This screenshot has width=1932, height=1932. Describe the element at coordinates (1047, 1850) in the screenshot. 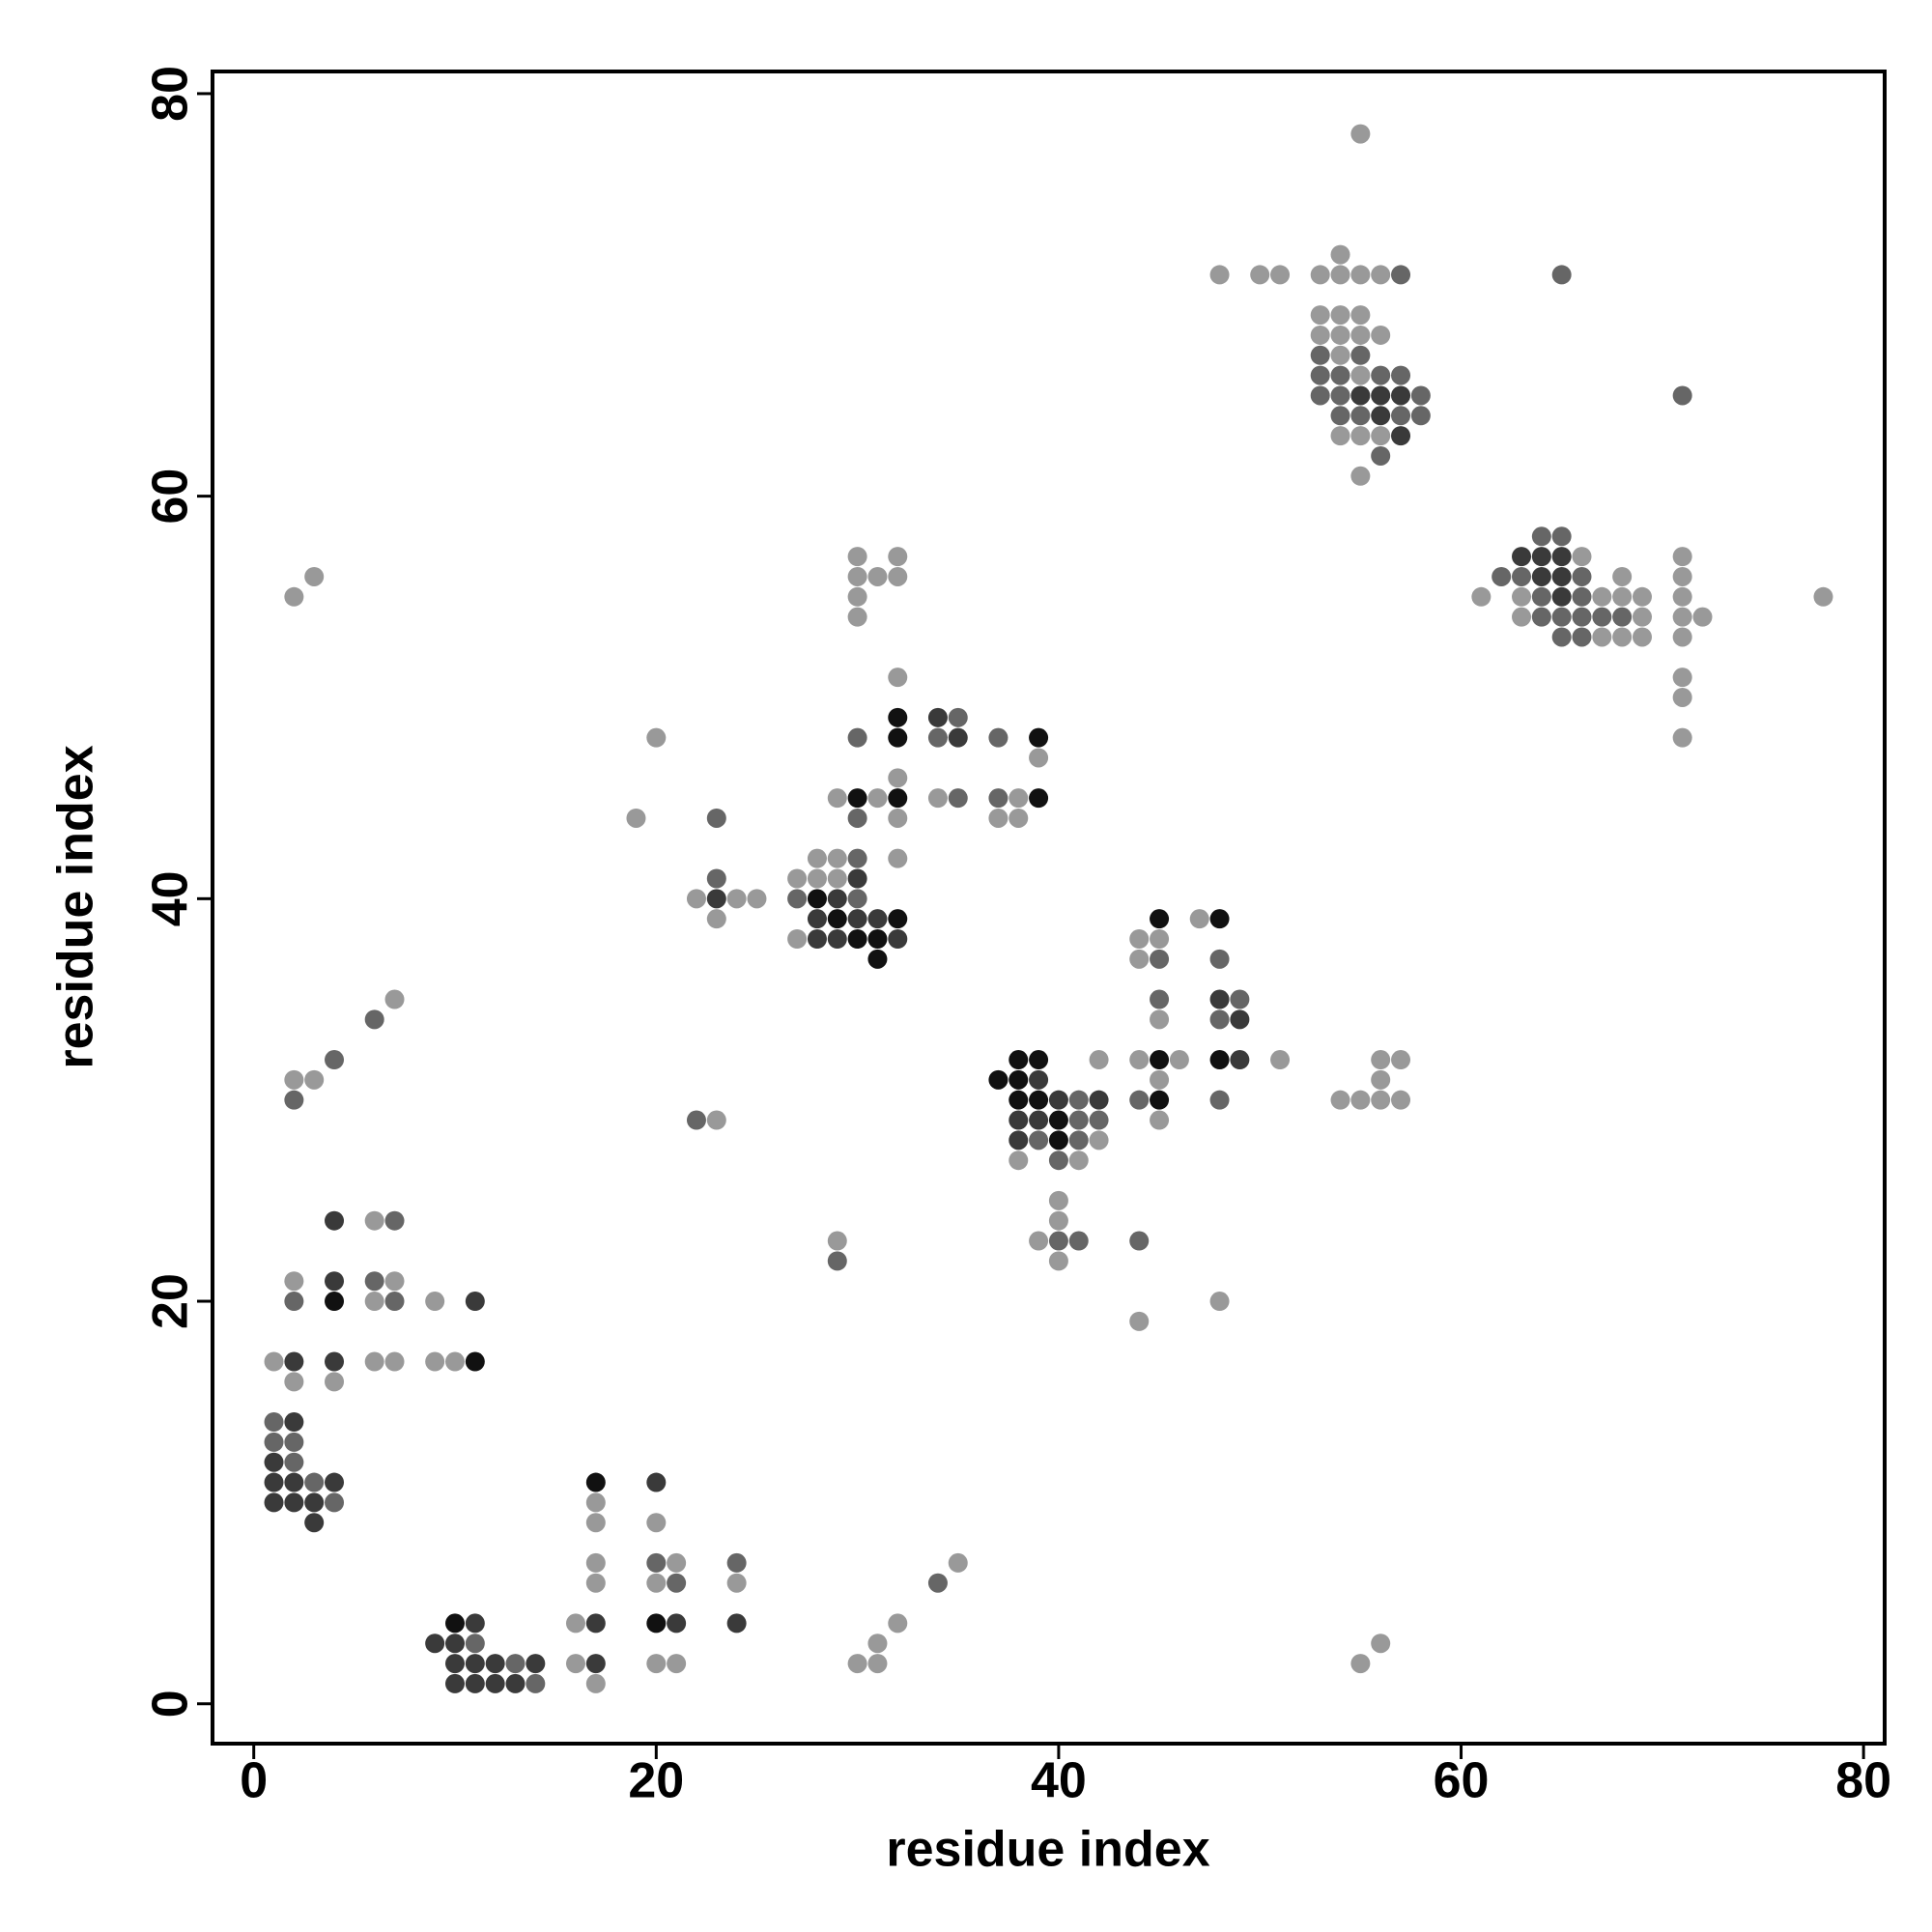

I see `x-axis-label: residue index` at that location.